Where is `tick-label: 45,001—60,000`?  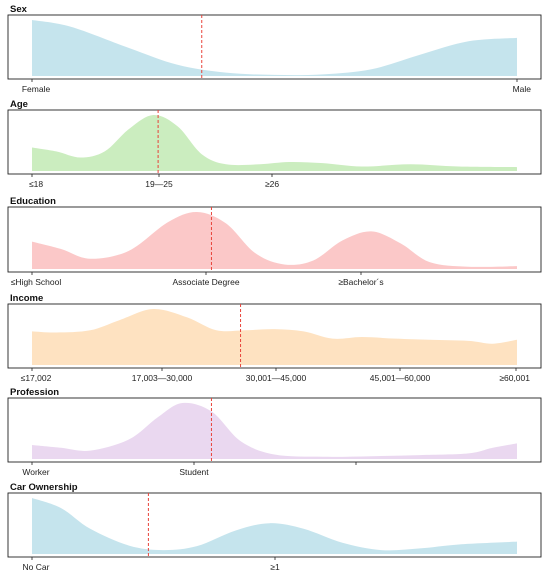 tick-label: 45,001—60,000 is located at coordinates (400, 378).